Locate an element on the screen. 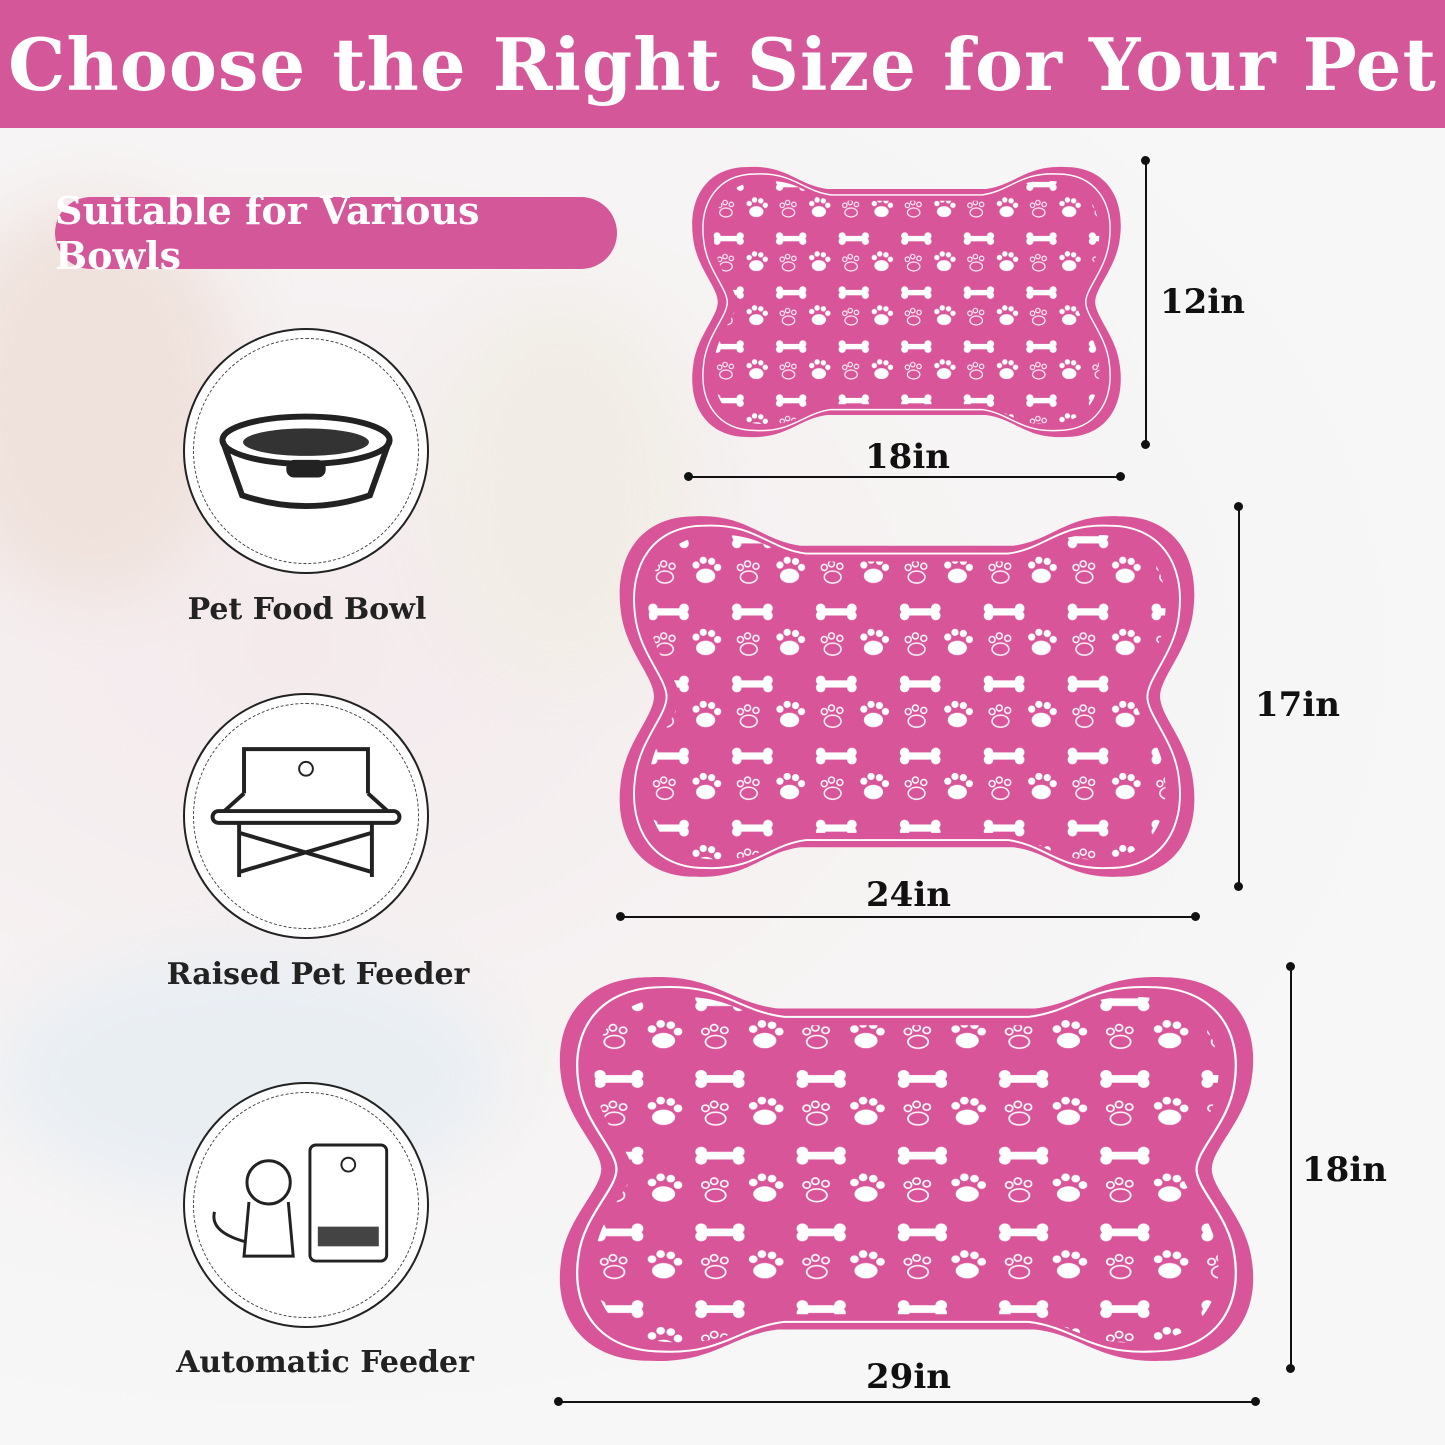 The height and width of the screenshot is (1445, 1445). bowls-badge: Suitable for Various Bowls is located at coordinates (336, 233).